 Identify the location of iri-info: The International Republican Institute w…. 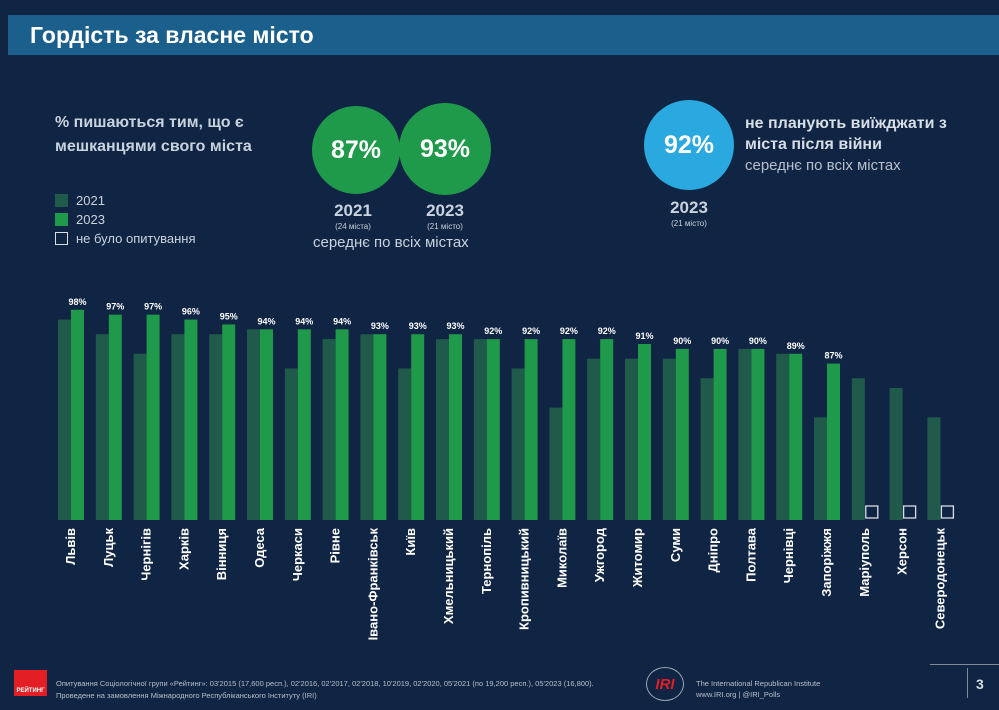
(758, 689).